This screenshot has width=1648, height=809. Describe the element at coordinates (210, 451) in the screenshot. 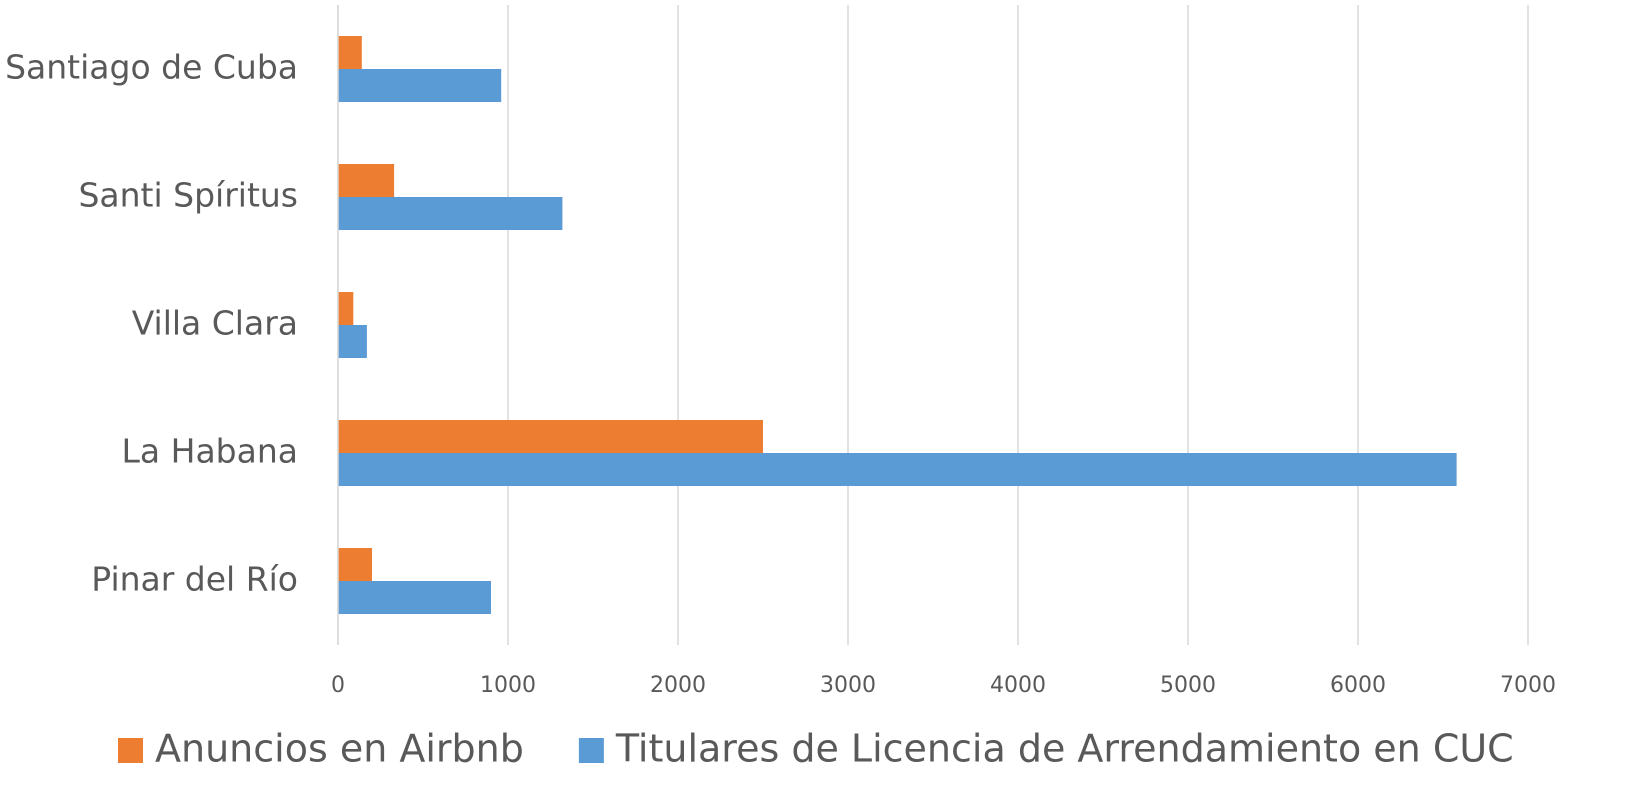

I see `y-tick-label: La Habana` at that location.